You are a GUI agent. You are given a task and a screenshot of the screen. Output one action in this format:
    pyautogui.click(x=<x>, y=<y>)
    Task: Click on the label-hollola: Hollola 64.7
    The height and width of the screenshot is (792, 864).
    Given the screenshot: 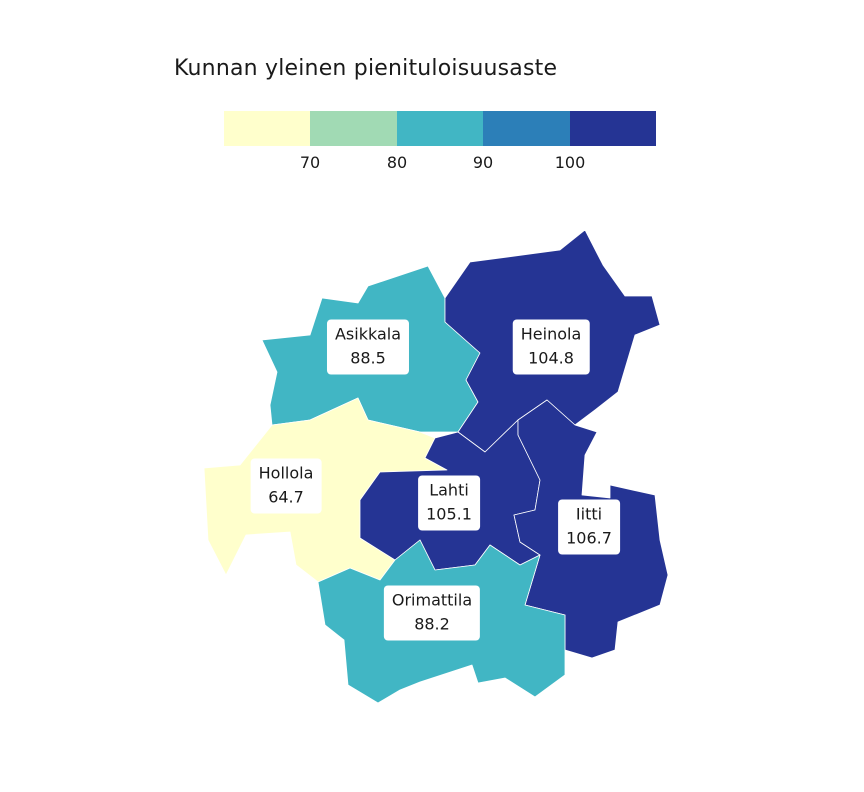 What is the action you would take?
    pyautogui.click(x=286, y=486)
    